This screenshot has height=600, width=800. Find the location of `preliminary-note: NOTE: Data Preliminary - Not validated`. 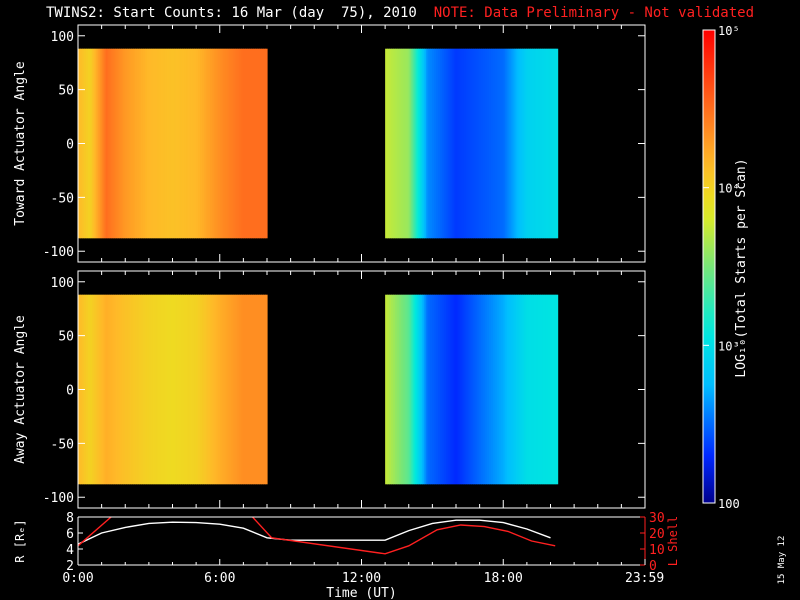

preliminary-note: NOTE: Data Preliminary - Not validated is located at coordinates (594, 13).